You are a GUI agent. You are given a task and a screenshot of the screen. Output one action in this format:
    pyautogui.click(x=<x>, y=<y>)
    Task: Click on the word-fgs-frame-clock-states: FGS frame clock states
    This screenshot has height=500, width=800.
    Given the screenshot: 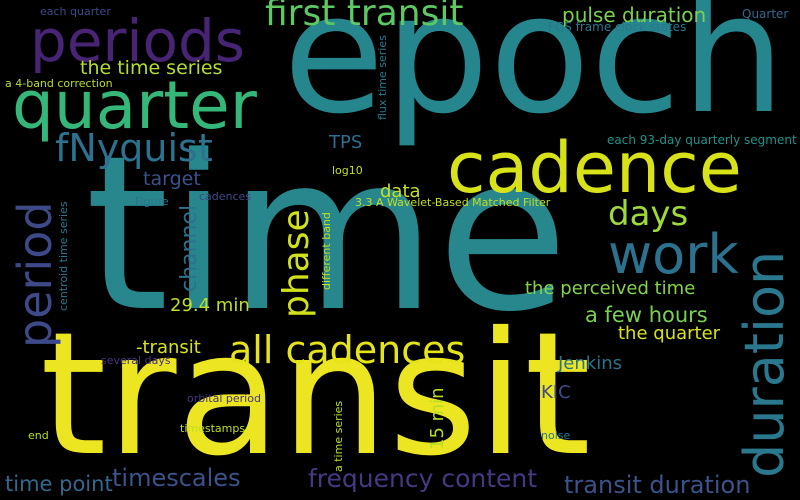 What is the action you would take?
    pyautogui.click(x=617, y=27)
    